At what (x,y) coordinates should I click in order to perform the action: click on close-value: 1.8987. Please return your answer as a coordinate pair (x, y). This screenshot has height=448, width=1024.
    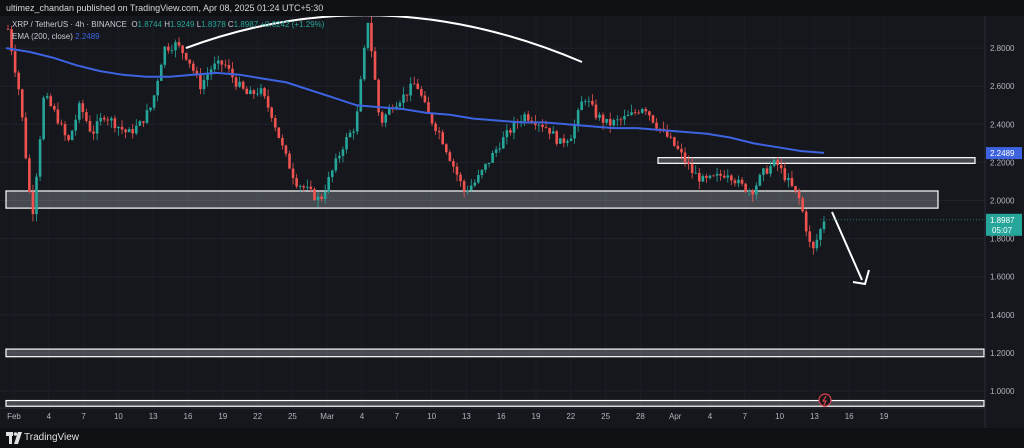
    Looking at the image, I should click on (246, 24).